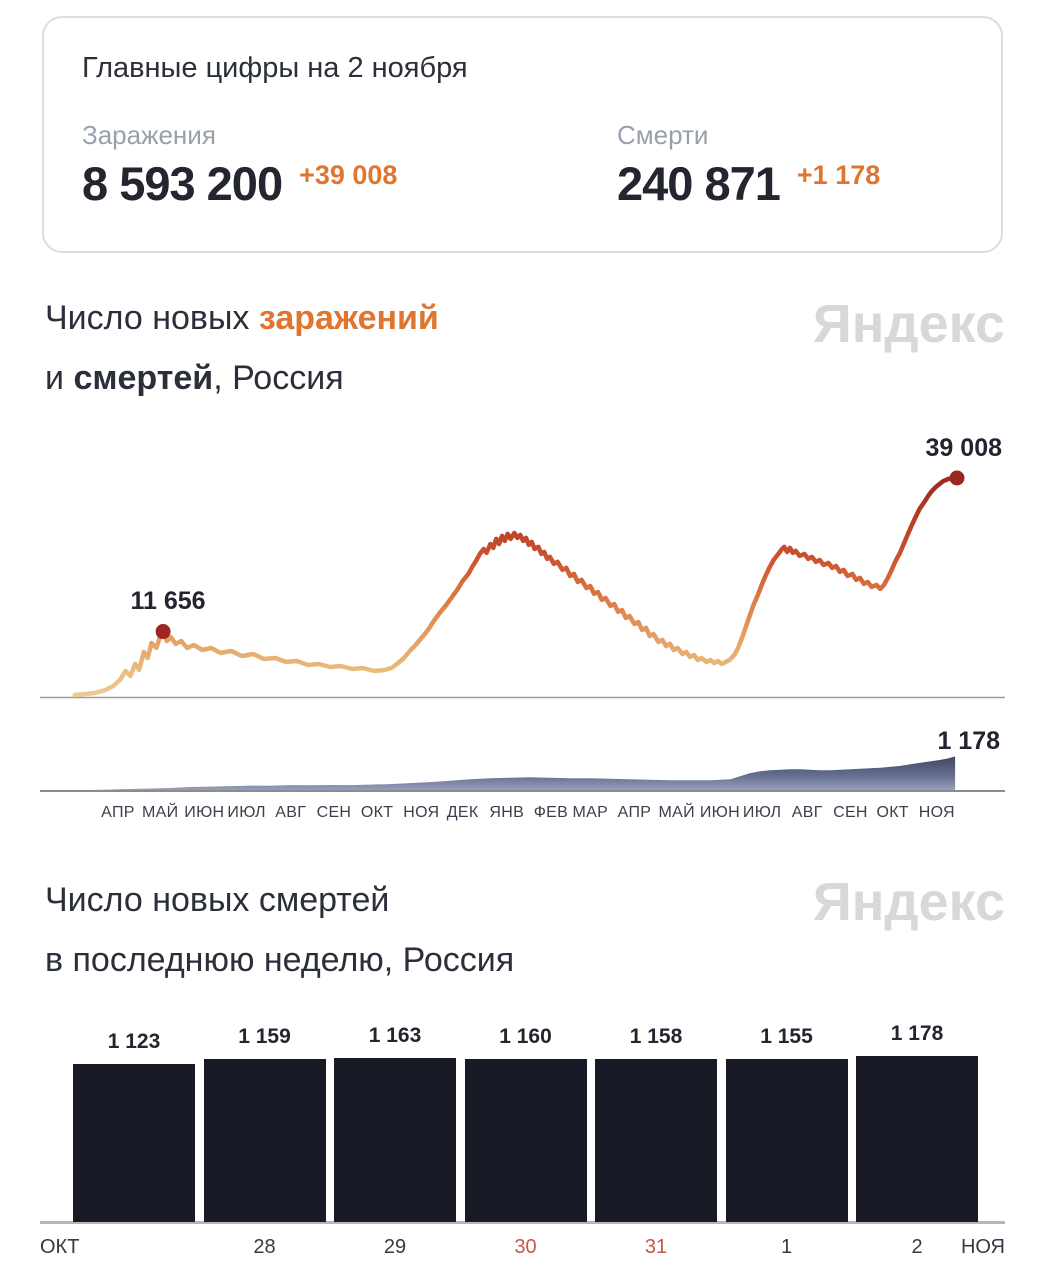 The image size is (1045, 1280). I want to click on section1-title-line2-prefix: и, so click(59, 378).